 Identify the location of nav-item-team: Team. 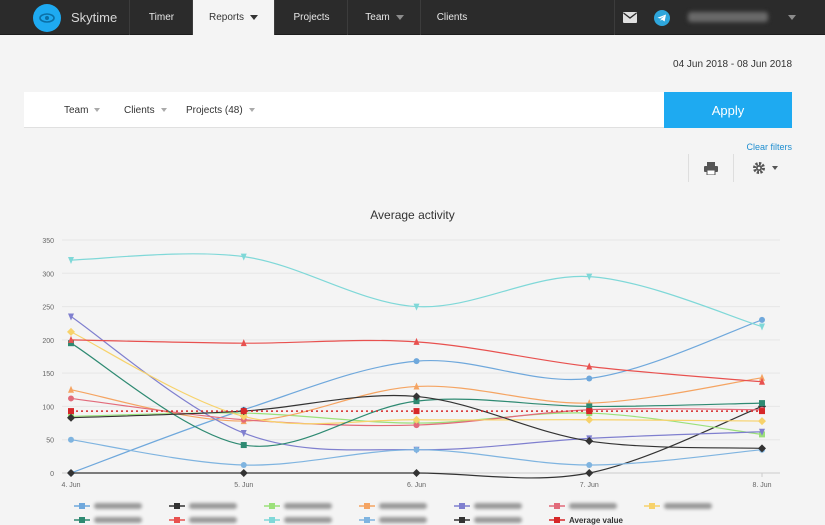
(385, 17).